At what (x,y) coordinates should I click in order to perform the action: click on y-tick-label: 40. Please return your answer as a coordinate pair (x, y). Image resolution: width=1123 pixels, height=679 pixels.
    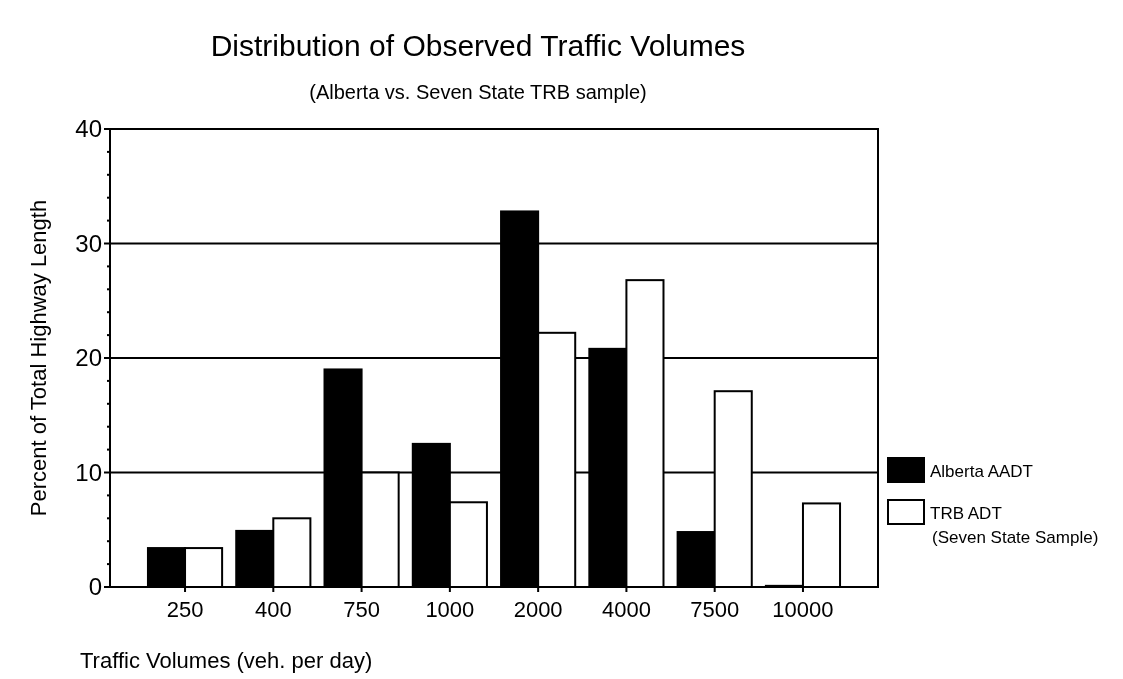
    Looking at the image, I should click on (88, 129).